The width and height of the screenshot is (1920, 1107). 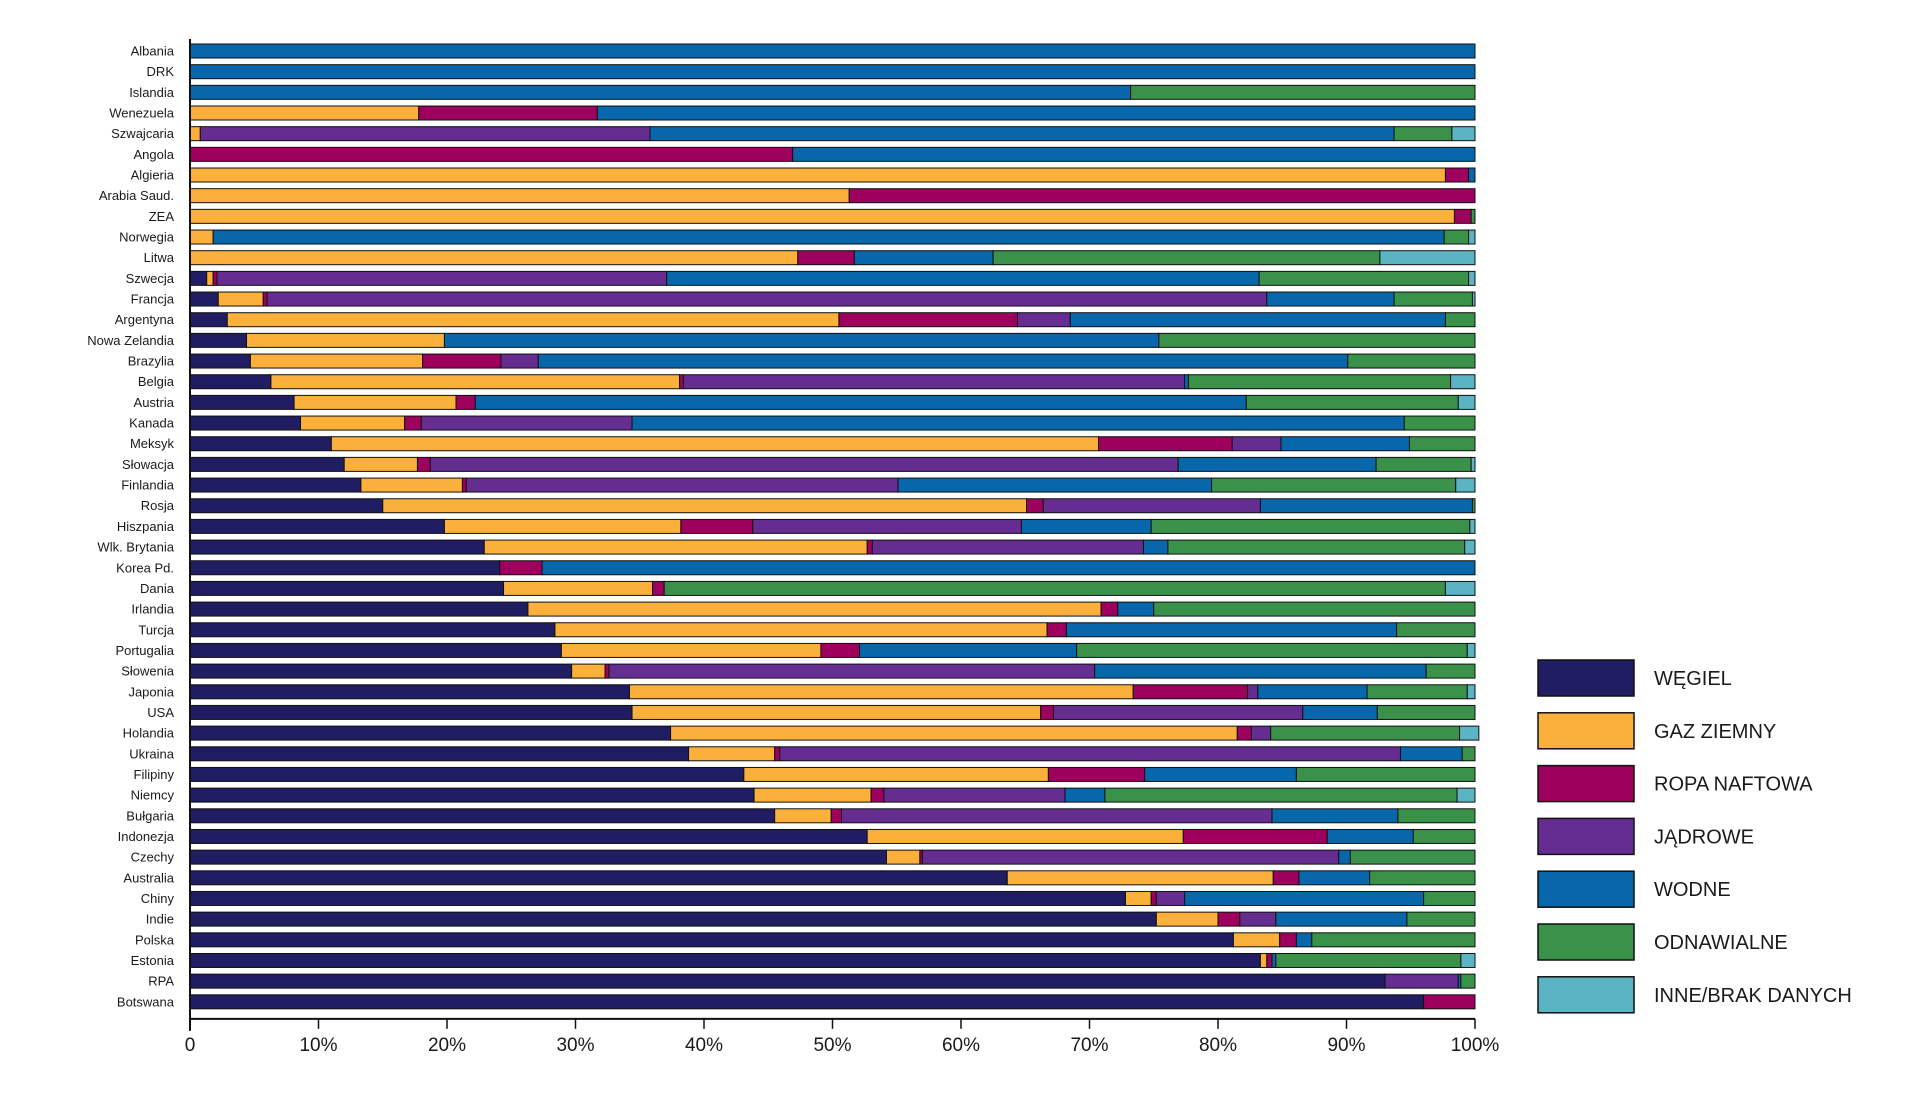 What do you see at coordinates (1586, 731) in the screenshot?
I see `legend-swatch-gaz-ziemny` at bounding box center [1586, 731].